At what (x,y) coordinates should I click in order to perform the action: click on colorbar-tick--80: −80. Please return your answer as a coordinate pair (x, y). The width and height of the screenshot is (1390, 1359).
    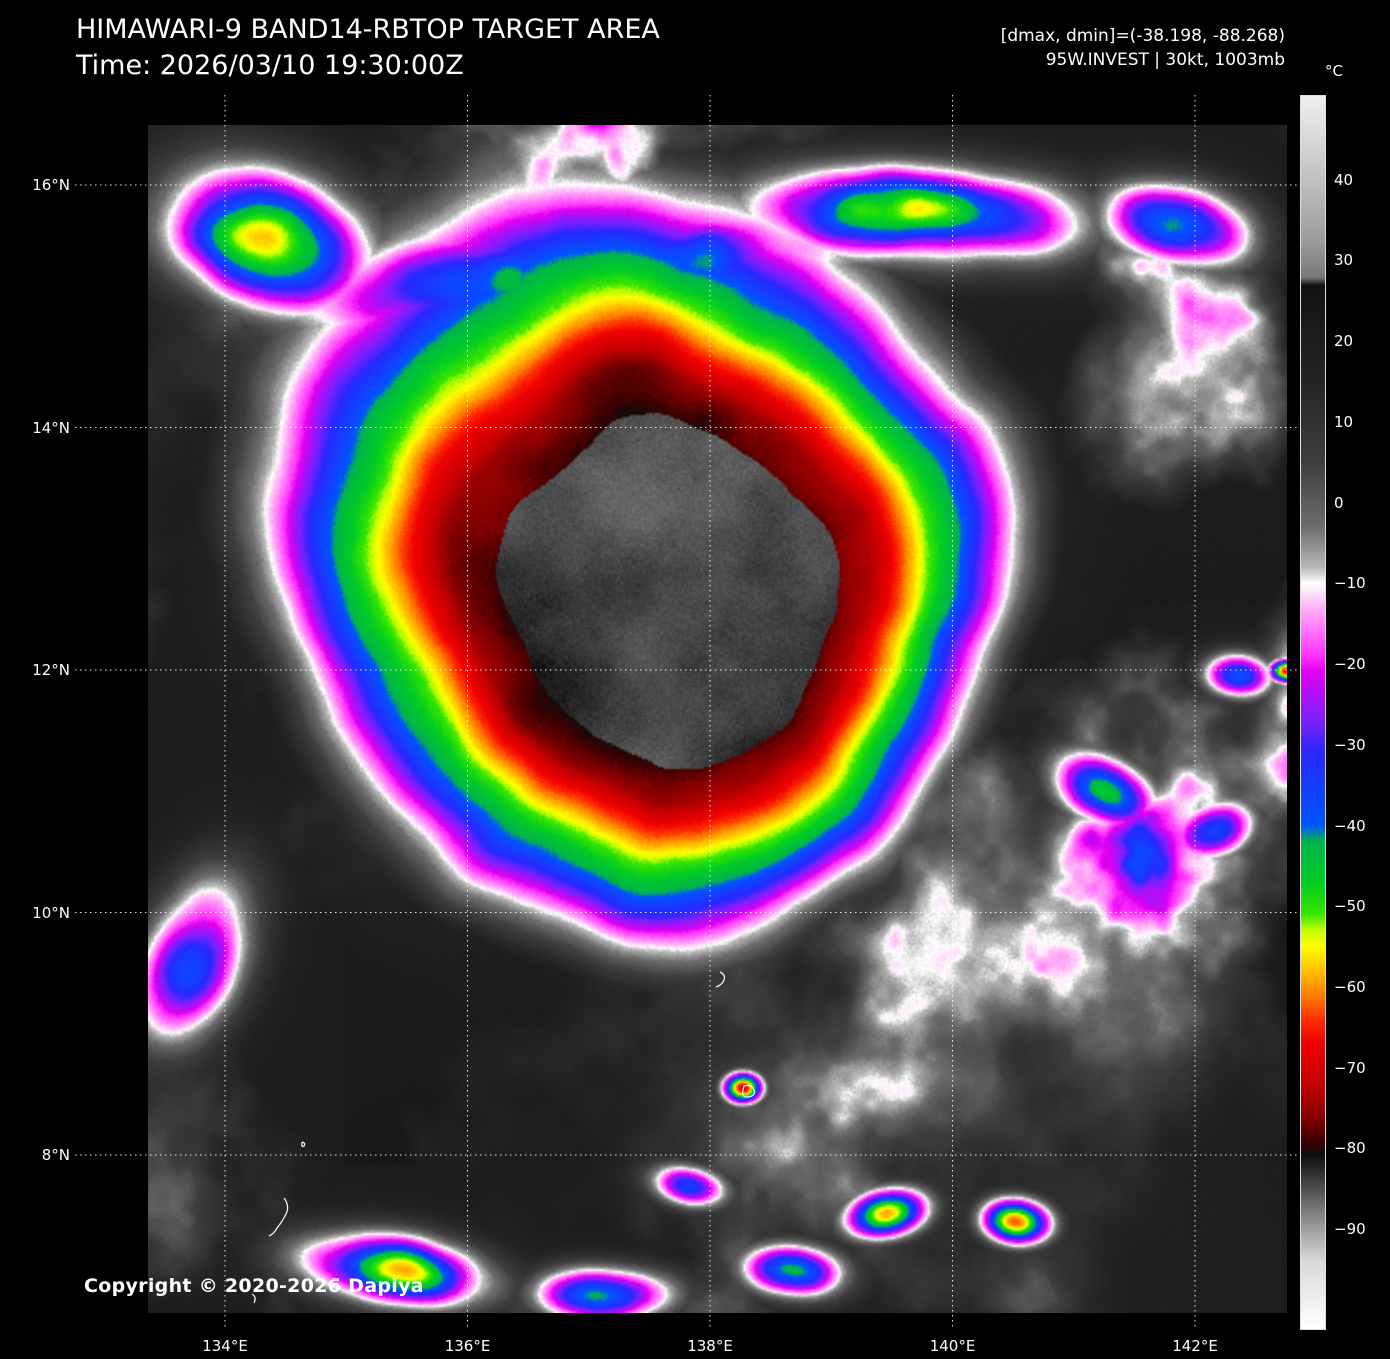
    Looking at the image, I should click on (1350, 1148).